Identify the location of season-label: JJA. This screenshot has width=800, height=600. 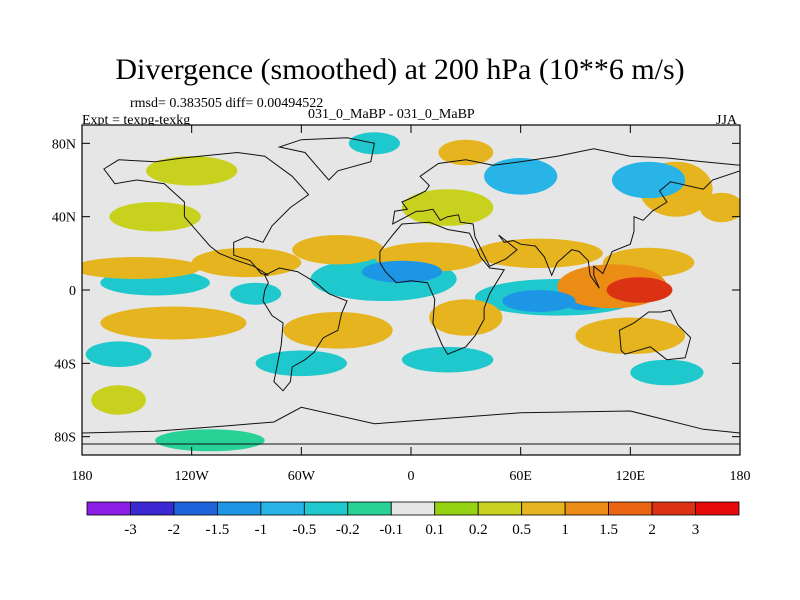
(727, 120).